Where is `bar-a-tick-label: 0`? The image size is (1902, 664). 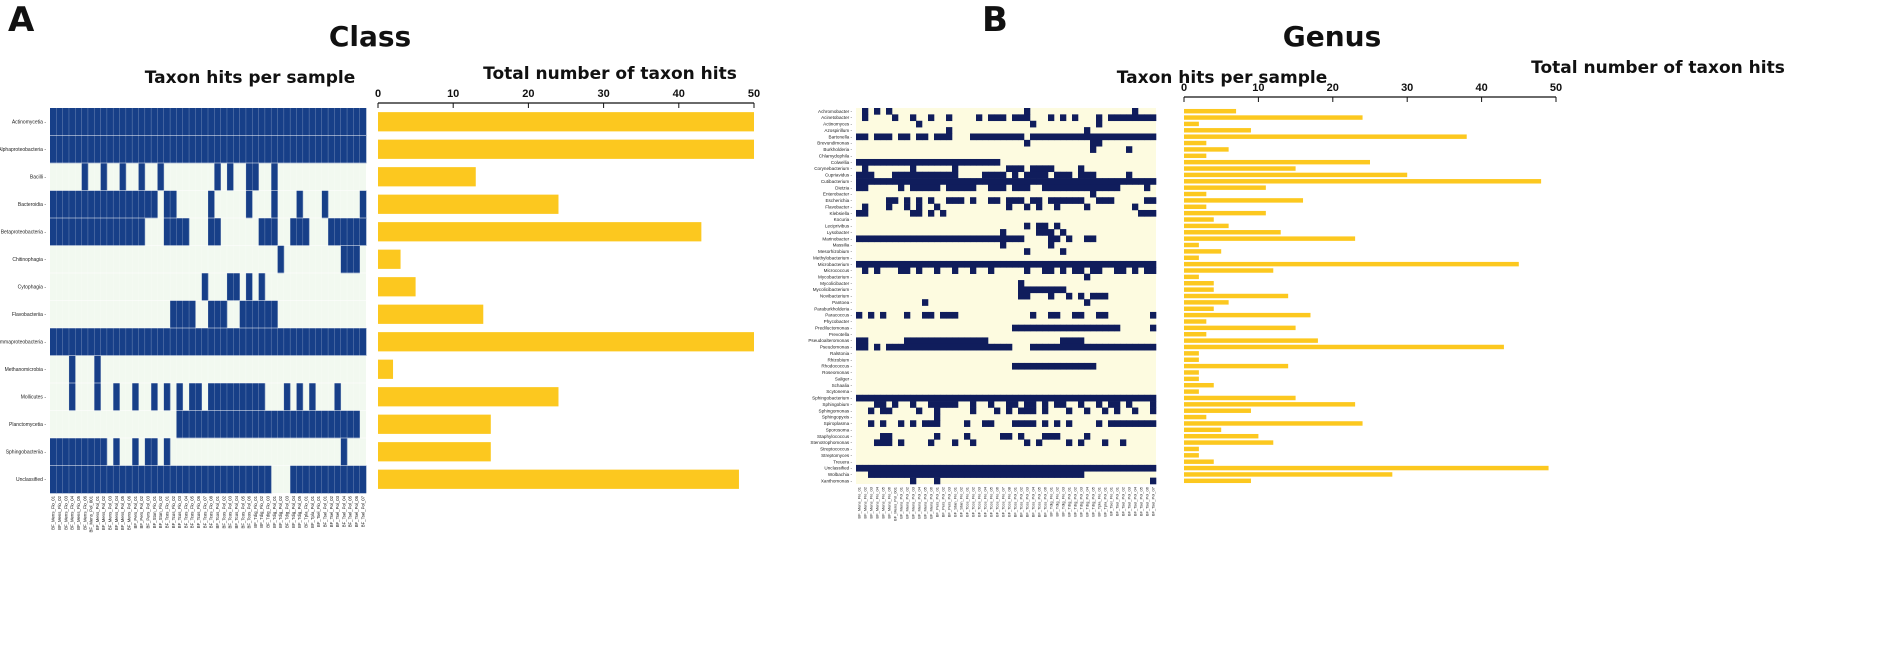 bar-a-tick-label: 0 is located at coordinates (378, 94).